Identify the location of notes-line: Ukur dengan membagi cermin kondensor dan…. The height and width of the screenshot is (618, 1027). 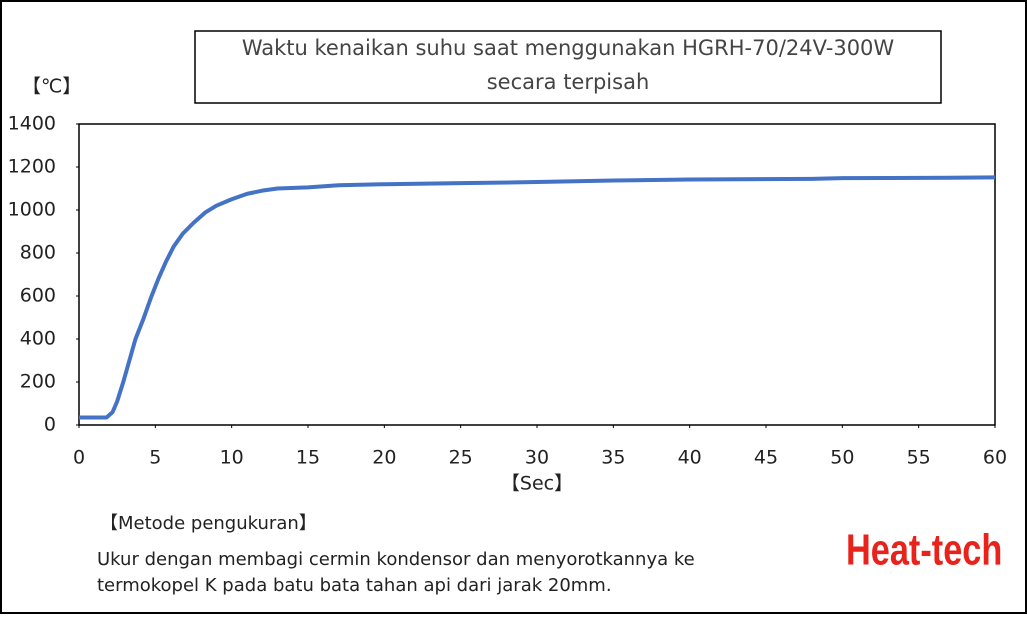
(396, 559).